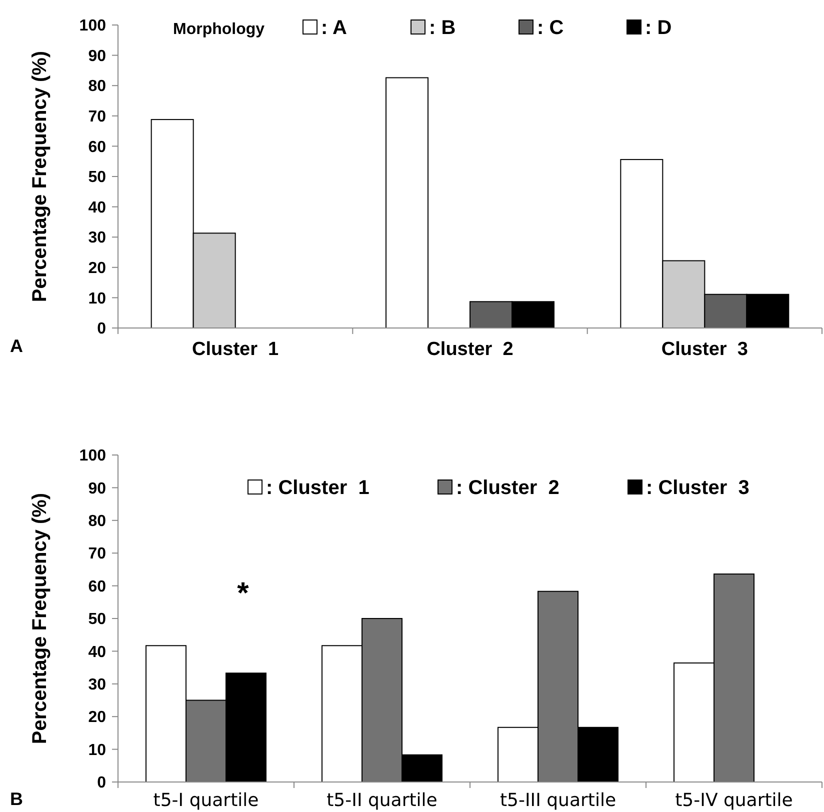 This screenshot has width=824, height=812. I want to click on legend-label: : Cluster 3, so click(698, 488).